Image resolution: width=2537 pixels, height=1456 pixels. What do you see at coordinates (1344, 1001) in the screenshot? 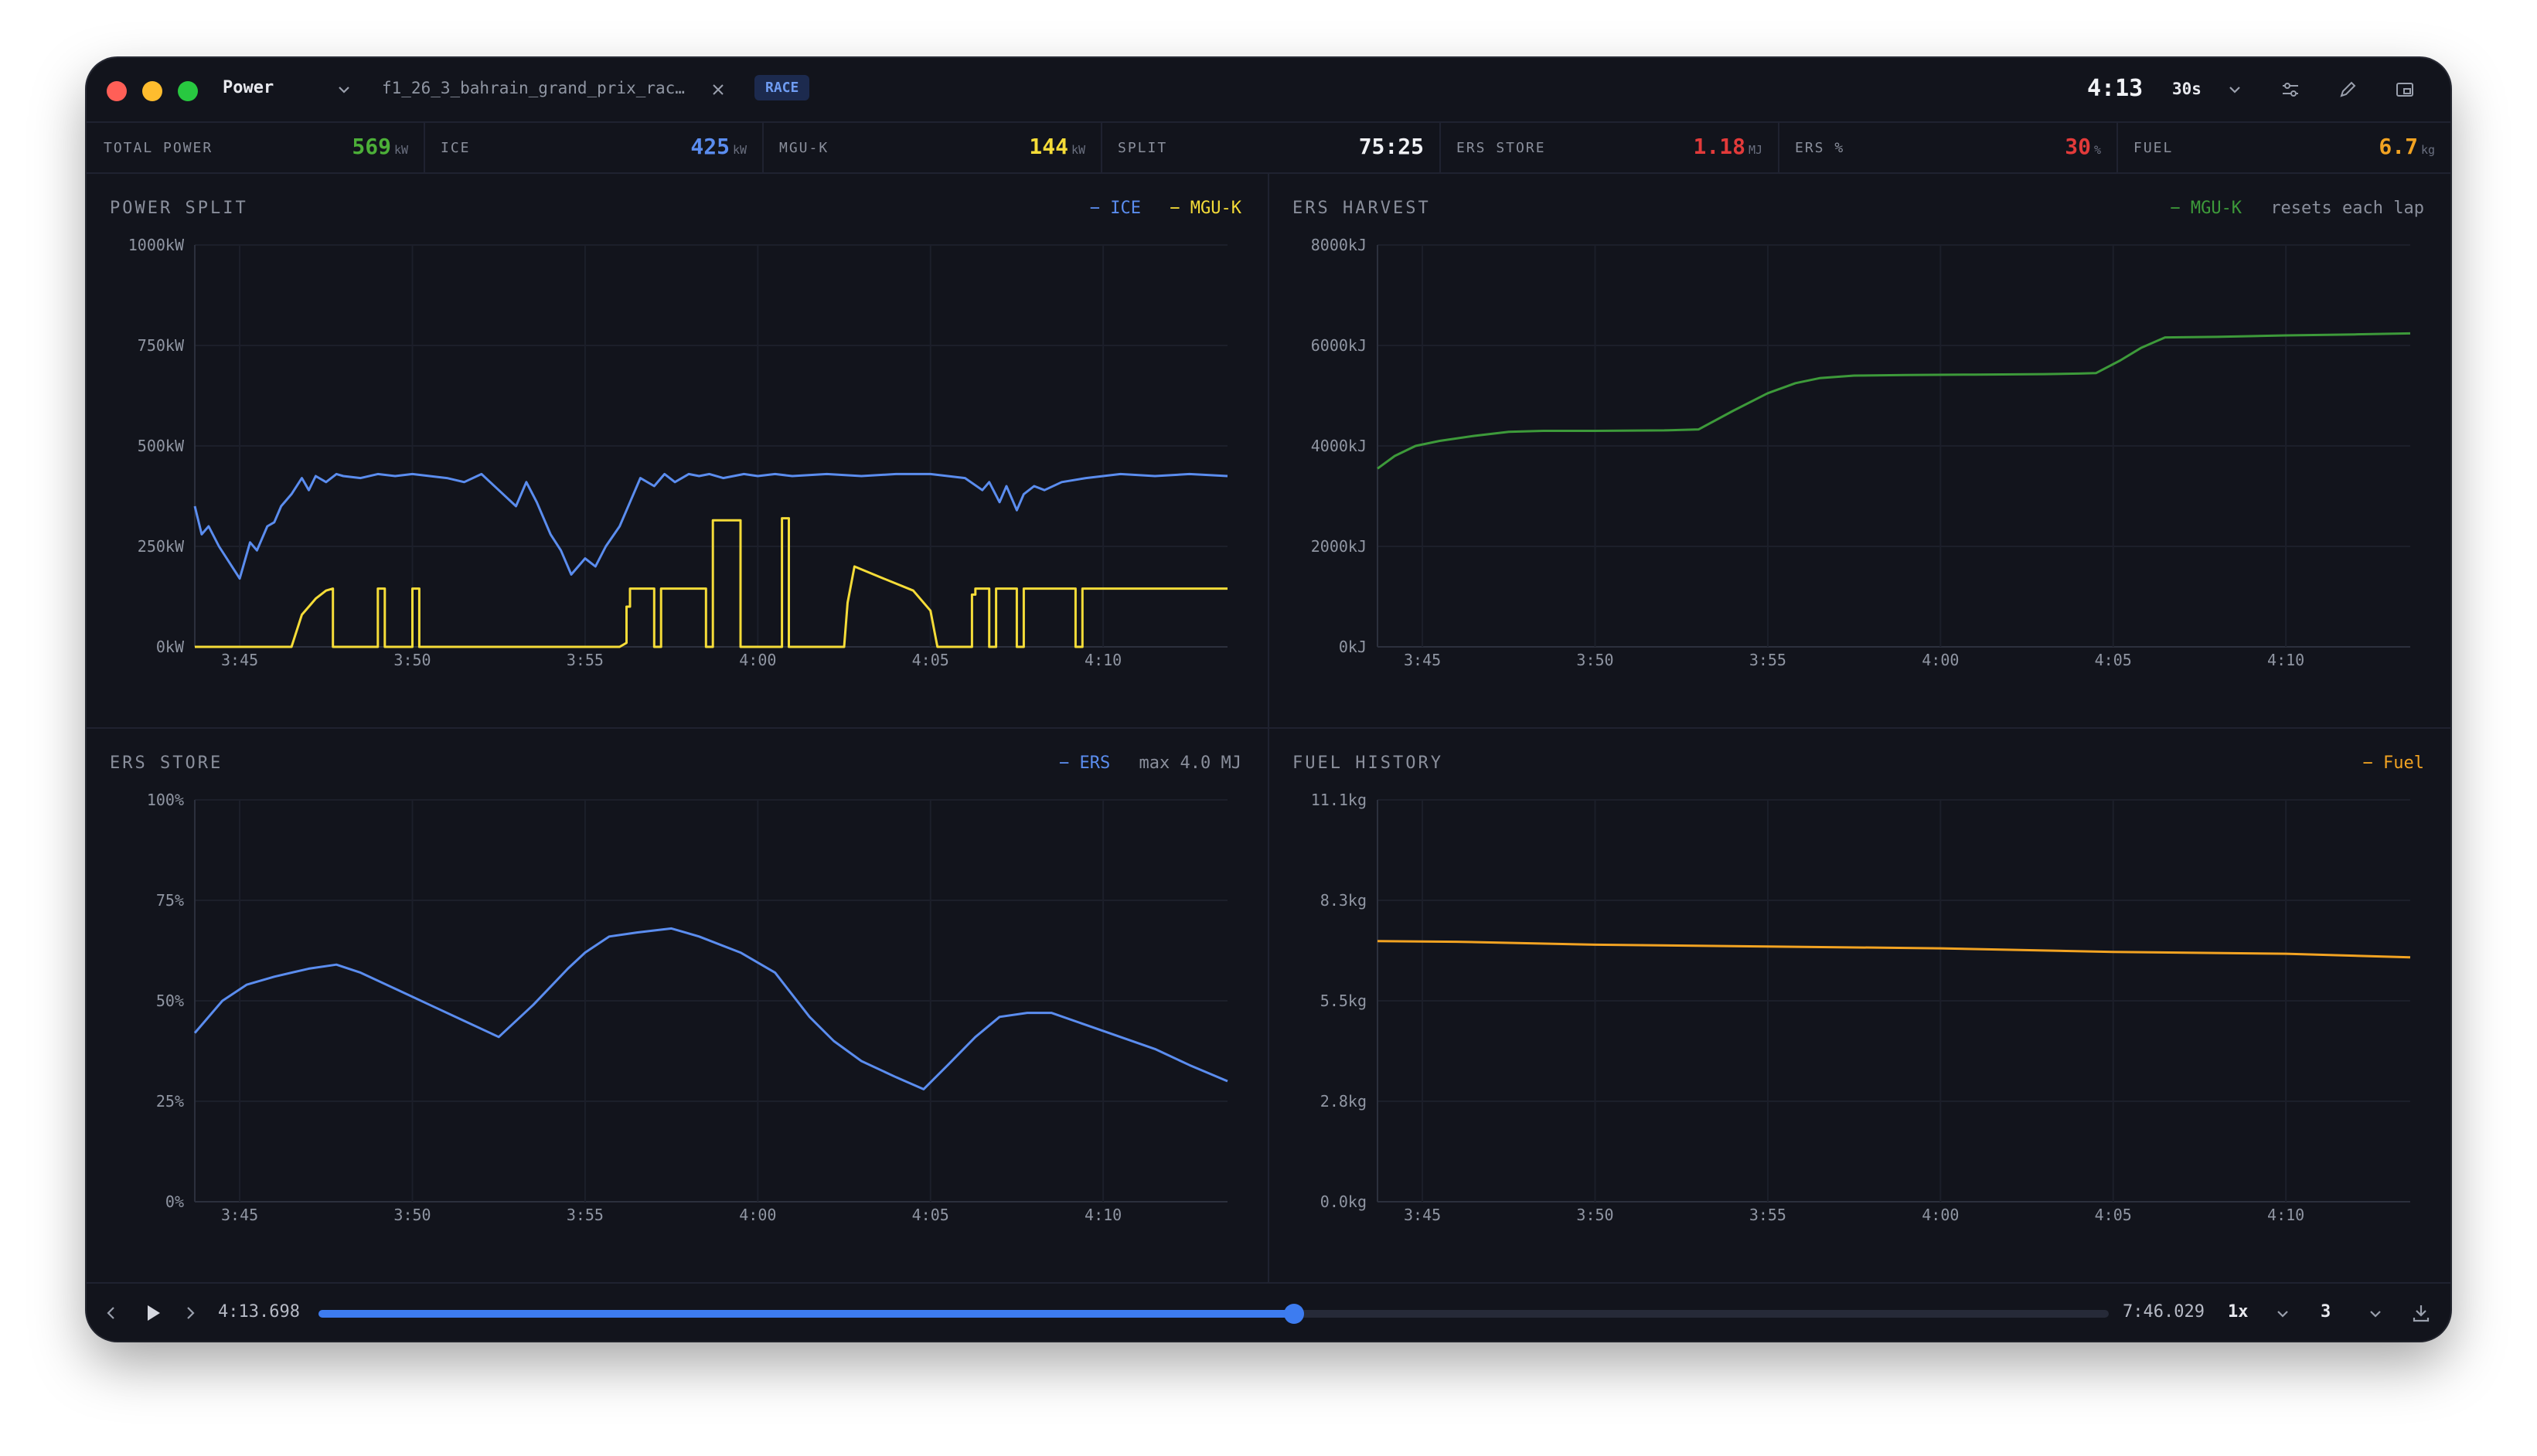
I see `y-tick-label: 5.5kg` at bounding box center [1344, 1001].